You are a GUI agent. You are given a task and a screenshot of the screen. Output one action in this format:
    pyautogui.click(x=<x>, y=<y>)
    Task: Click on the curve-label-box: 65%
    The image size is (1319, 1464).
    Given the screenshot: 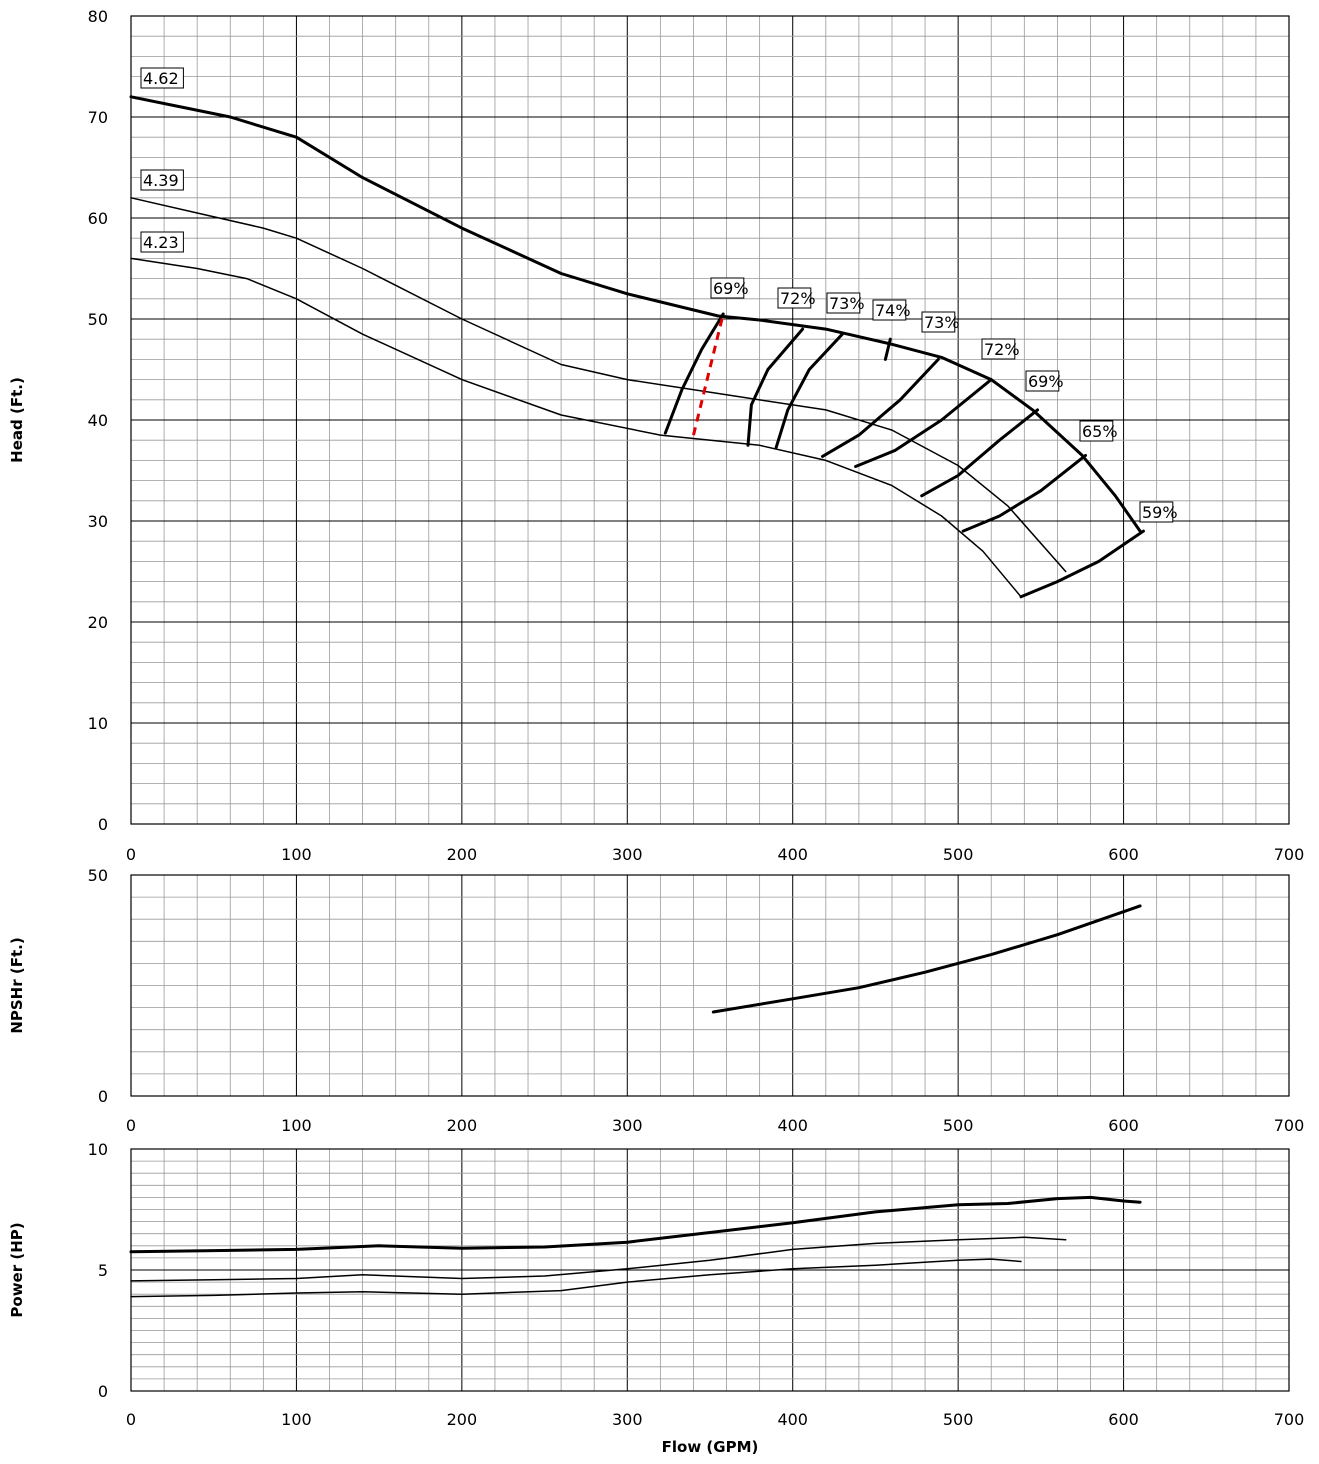 What is the action you would take?
    pyautogui.click(x=1098, y=431)
    